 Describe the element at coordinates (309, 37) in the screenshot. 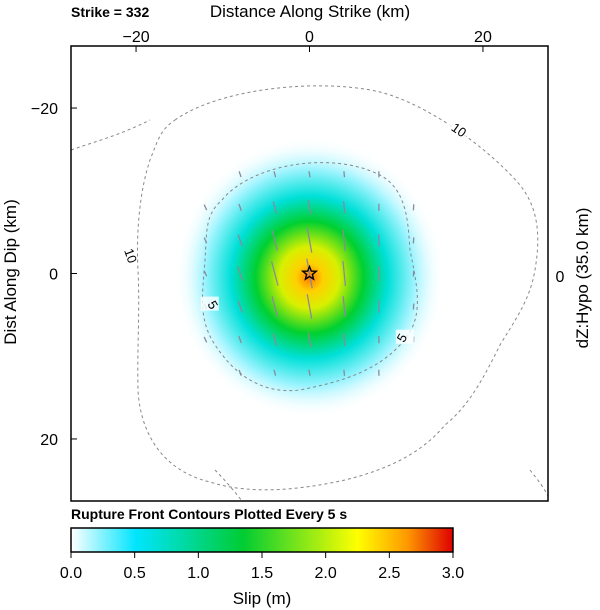

I see `x-tick-label: 0` at that location.